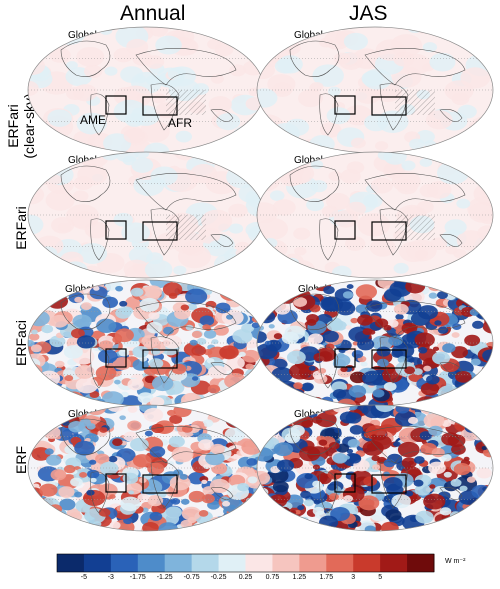 Image resolution: width=500 pixels, height=589 pixels. I want to click on colorbar-tick-label: -3, so click(110, 577).